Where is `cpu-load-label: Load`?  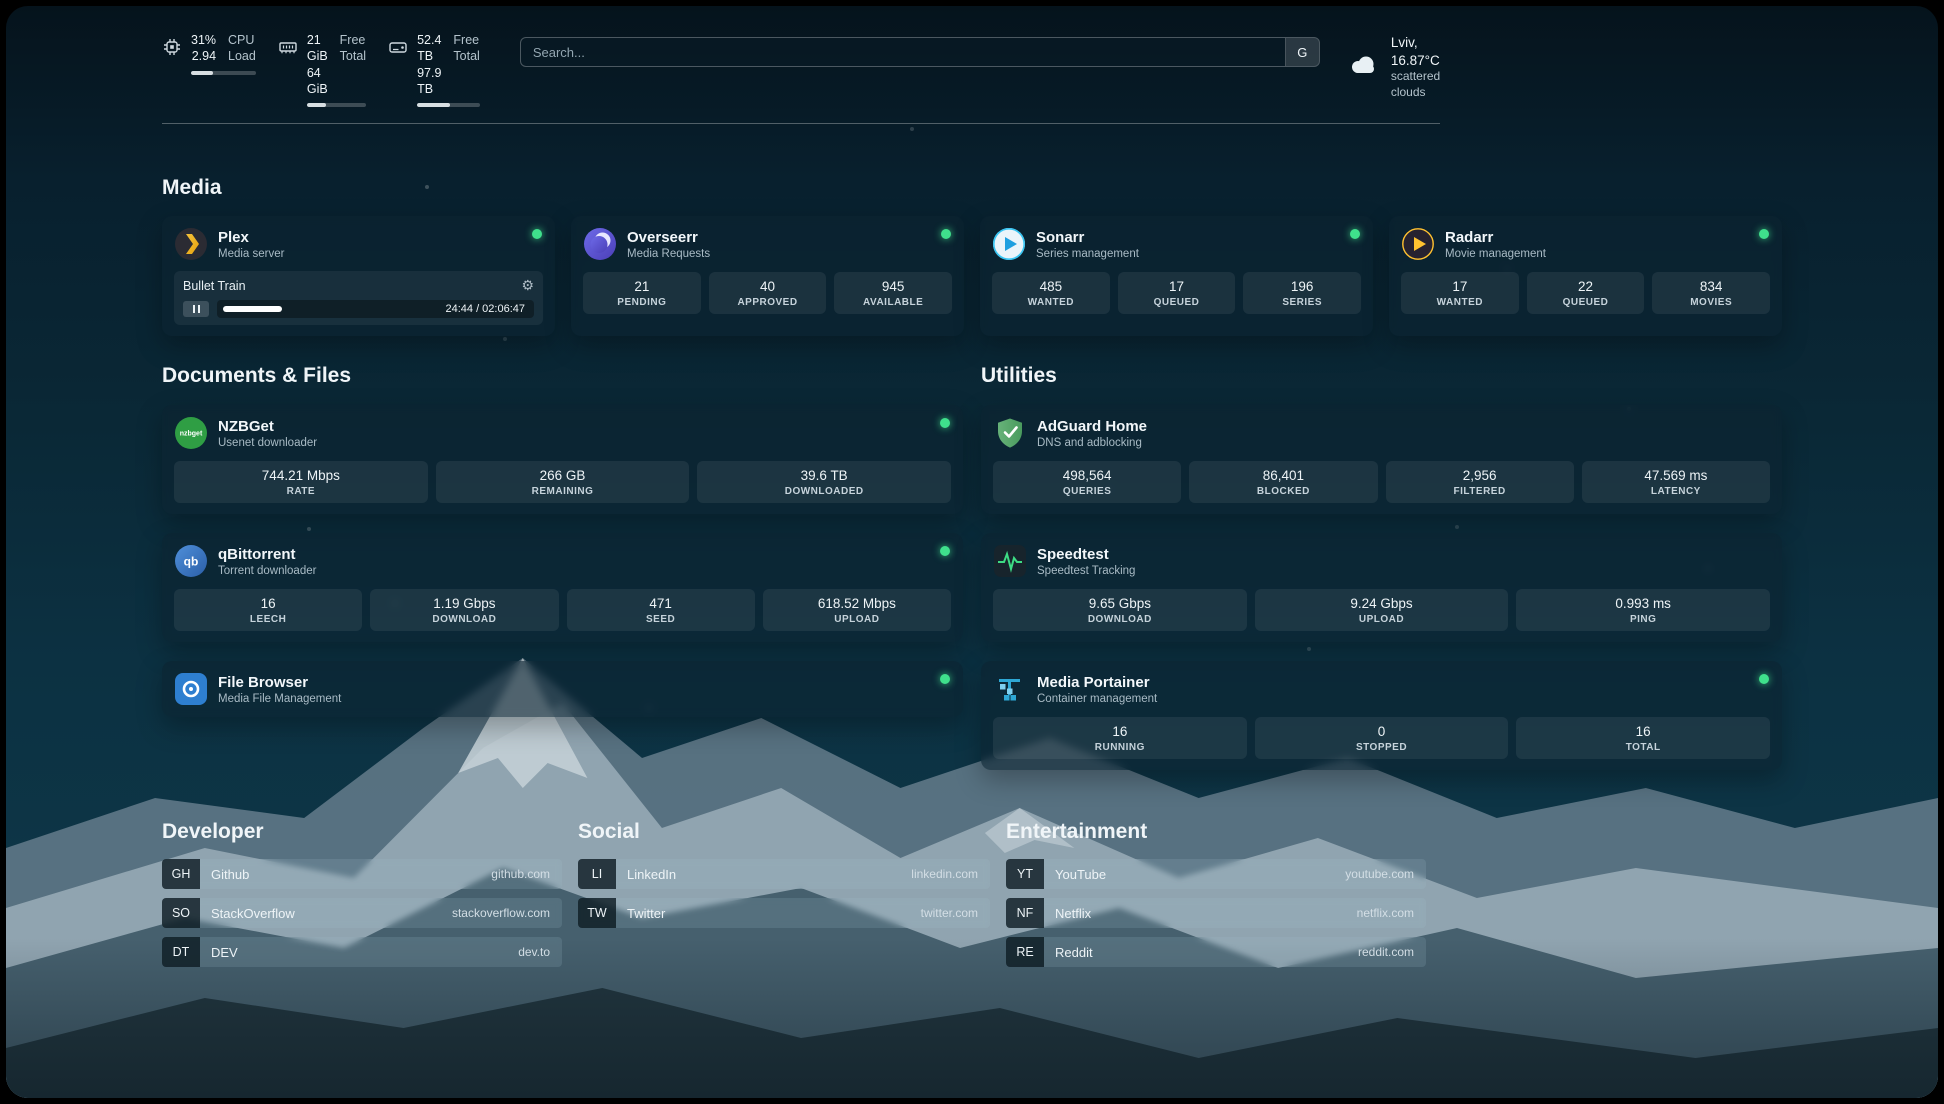
cpu-load-label: Load is located at coordinates (242, 56).